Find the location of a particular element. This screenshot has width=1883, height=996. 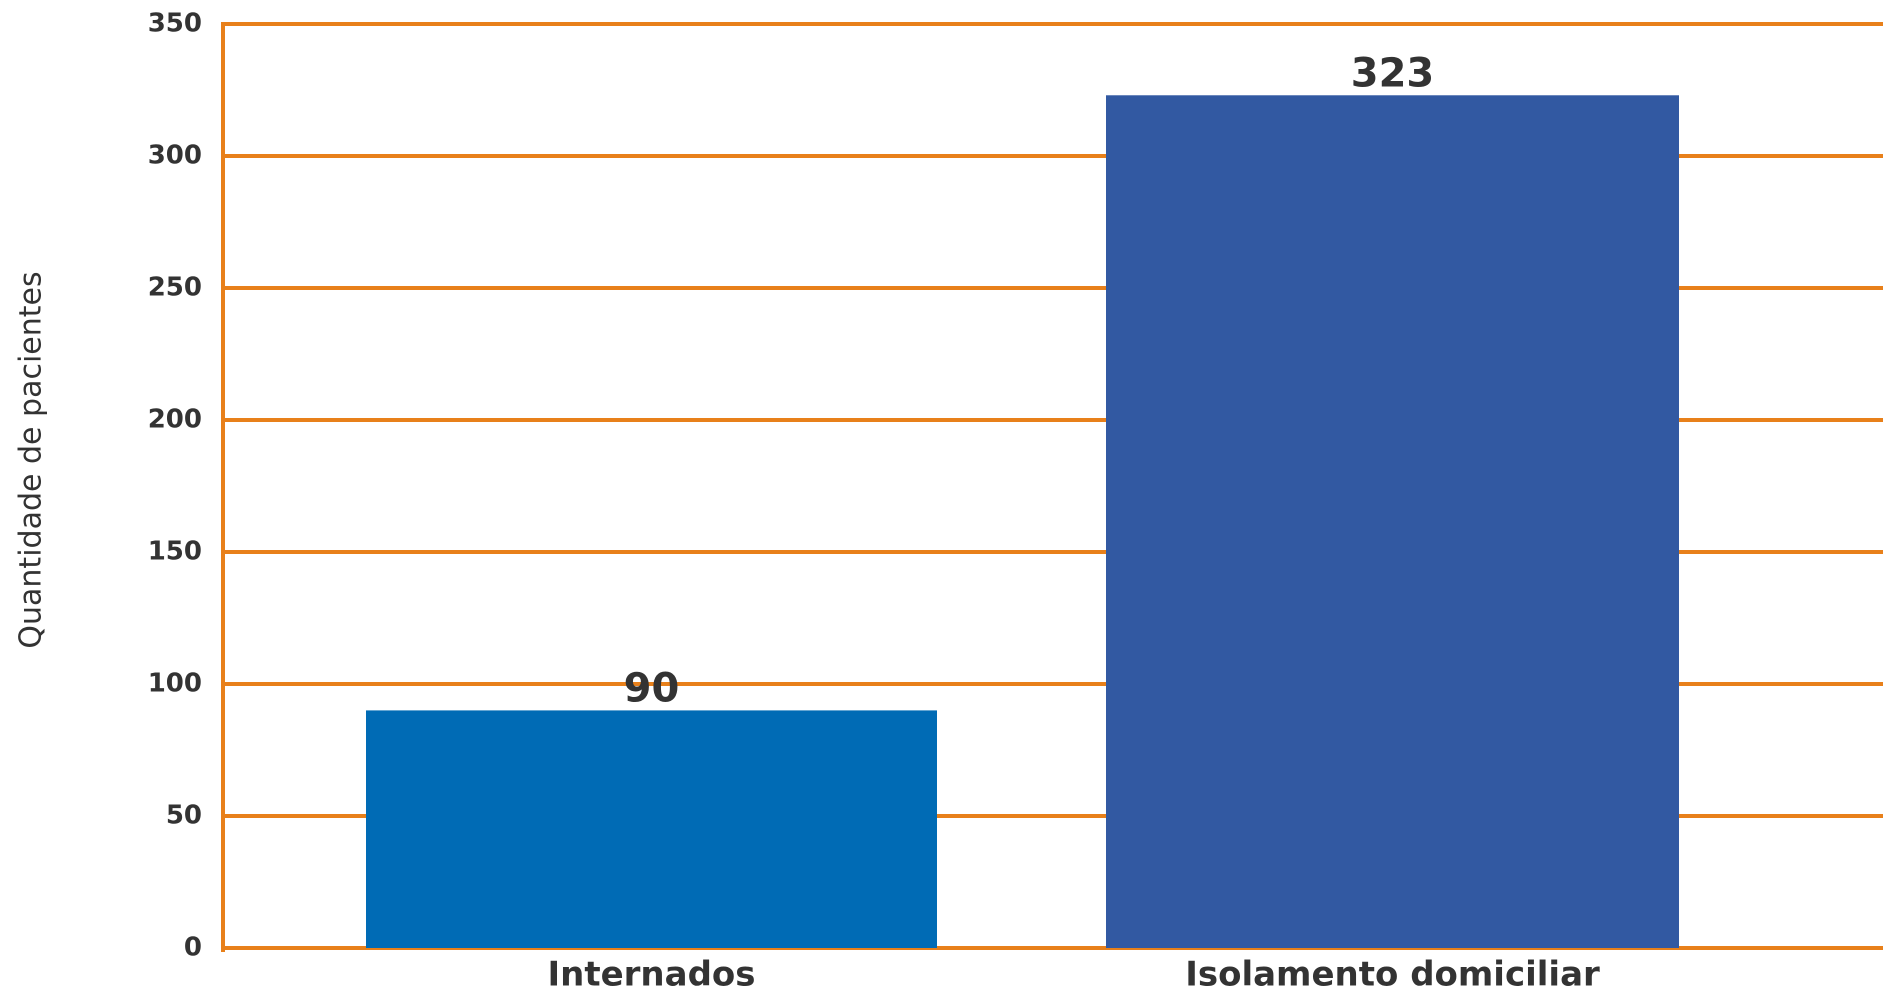

data-label: 323 is located at coordinates (1393, 73).